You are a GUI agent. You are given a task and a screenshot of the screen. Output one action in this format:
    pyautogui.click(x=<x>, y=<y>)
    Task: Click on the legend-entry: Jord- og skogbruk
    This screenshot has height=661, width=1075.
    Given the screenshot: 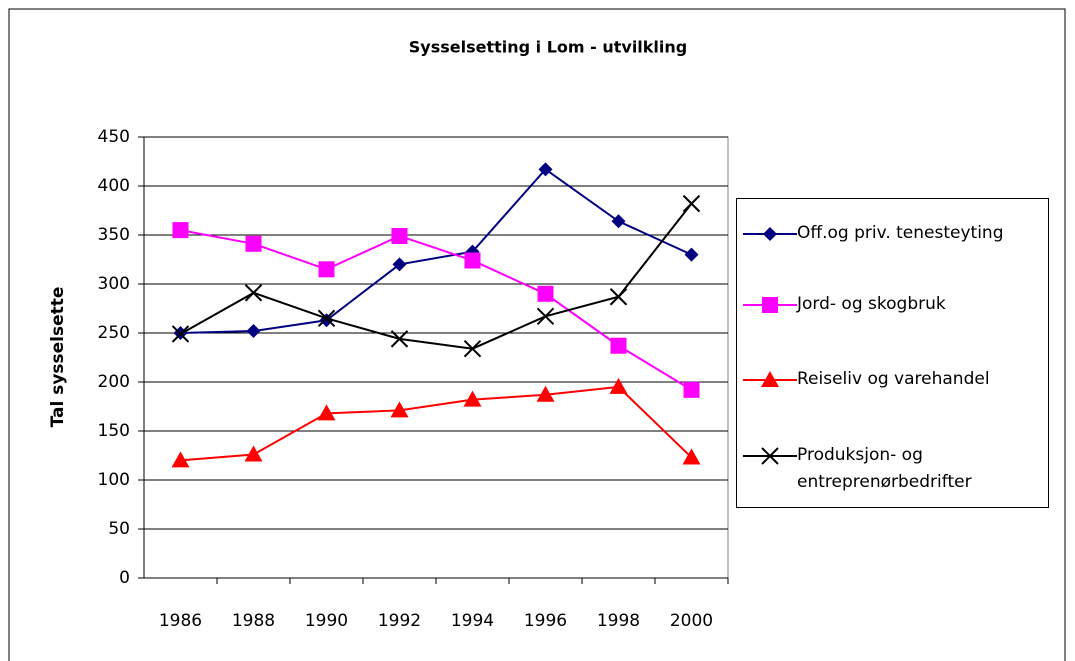 What is the action you would take?
    pyautogui.click(x=892, y=314)
    